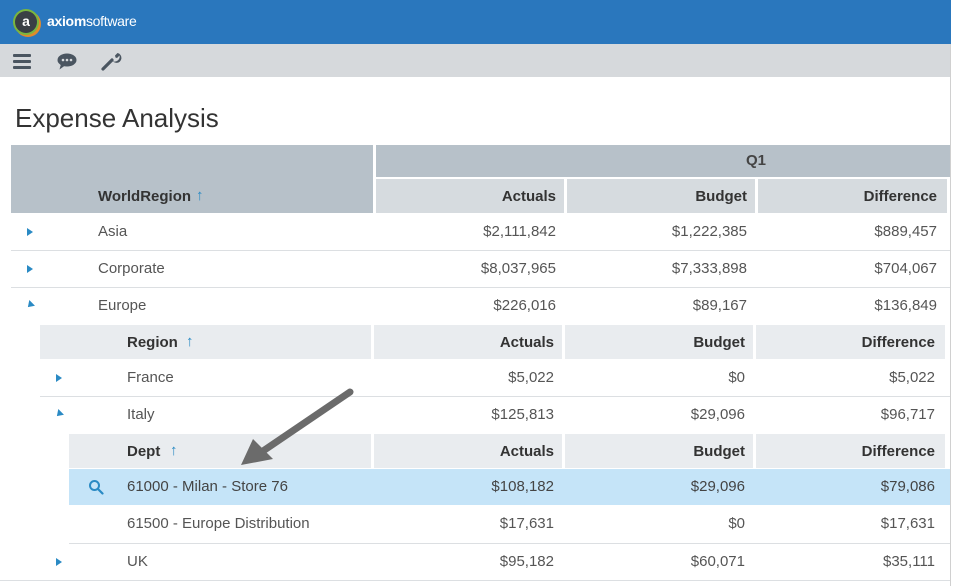  I want to click on region-header-label: Region, so click(152, 342).